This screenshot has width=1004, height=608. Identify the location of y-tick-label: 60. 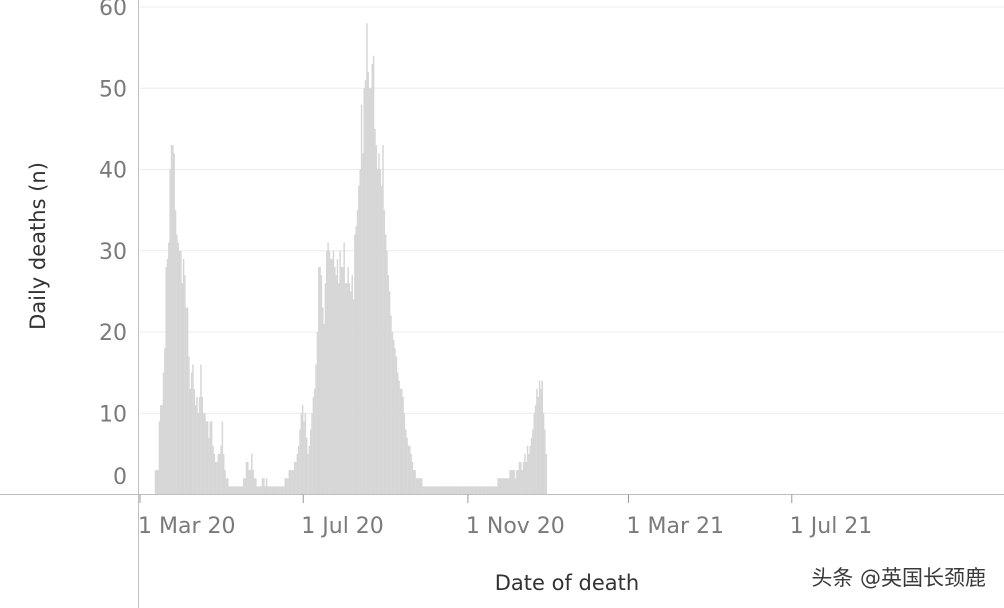
(113, 10).